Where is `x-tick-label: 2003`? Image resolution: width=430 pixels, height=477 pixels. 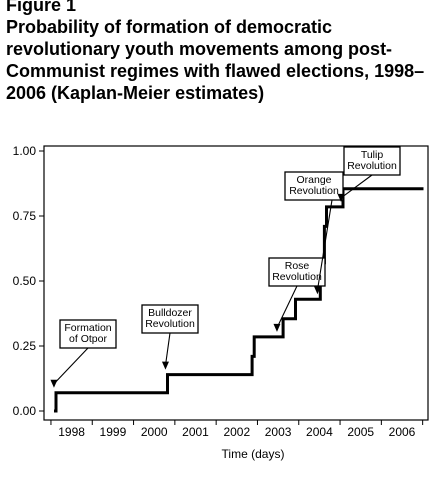 x-tick-label: 2003 is located at coordinates (278, 432).